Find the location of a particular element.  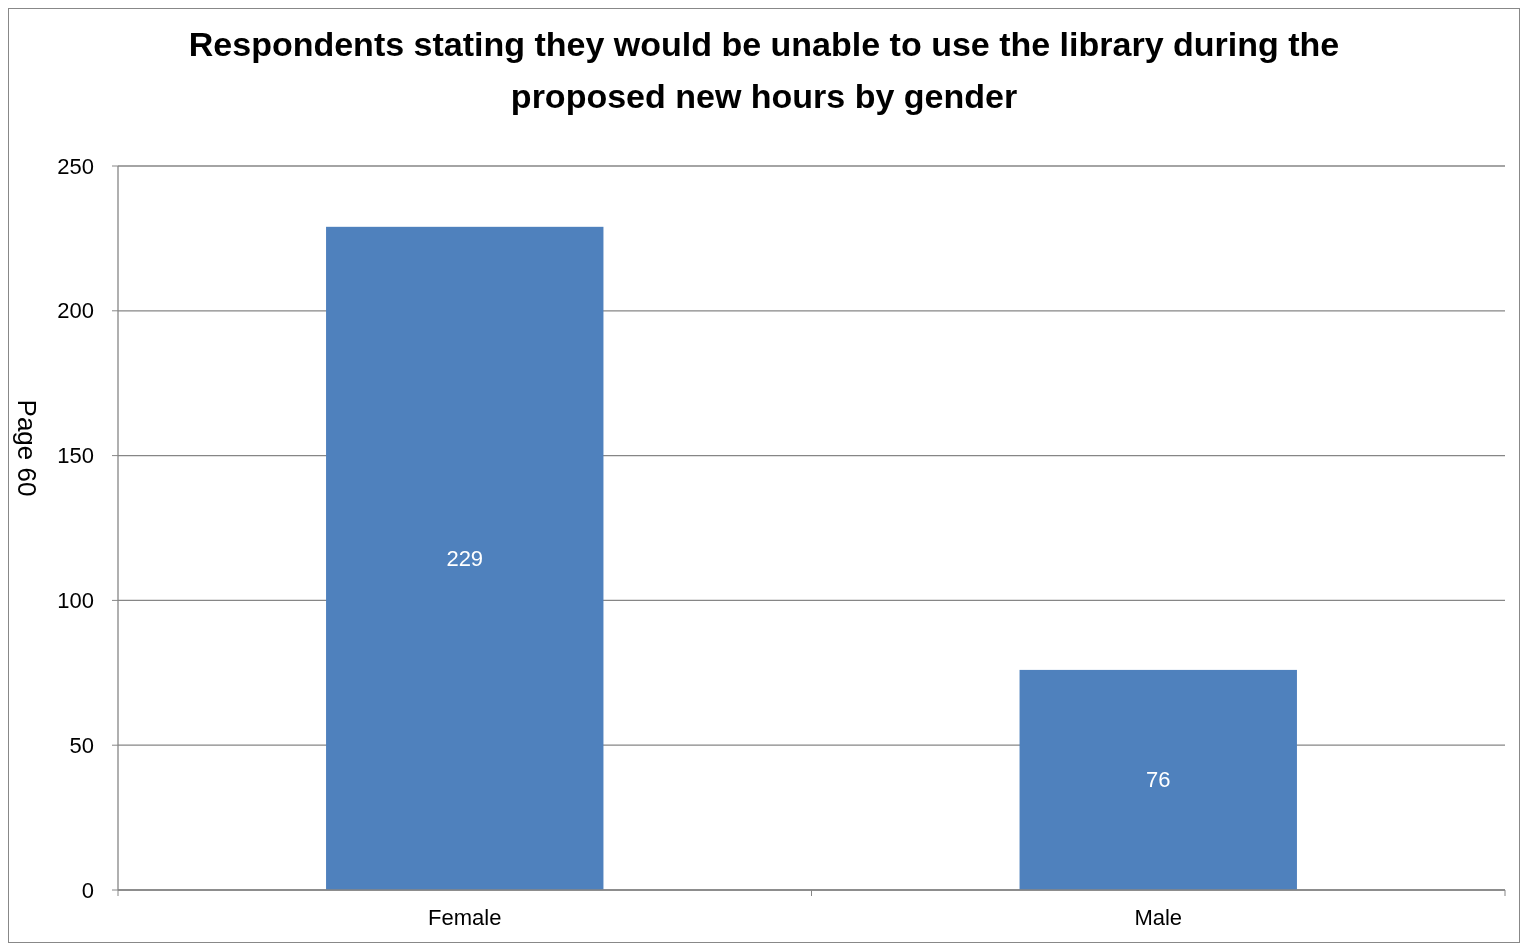

y-tick-label: 200 is located at coordinates (75, 311).